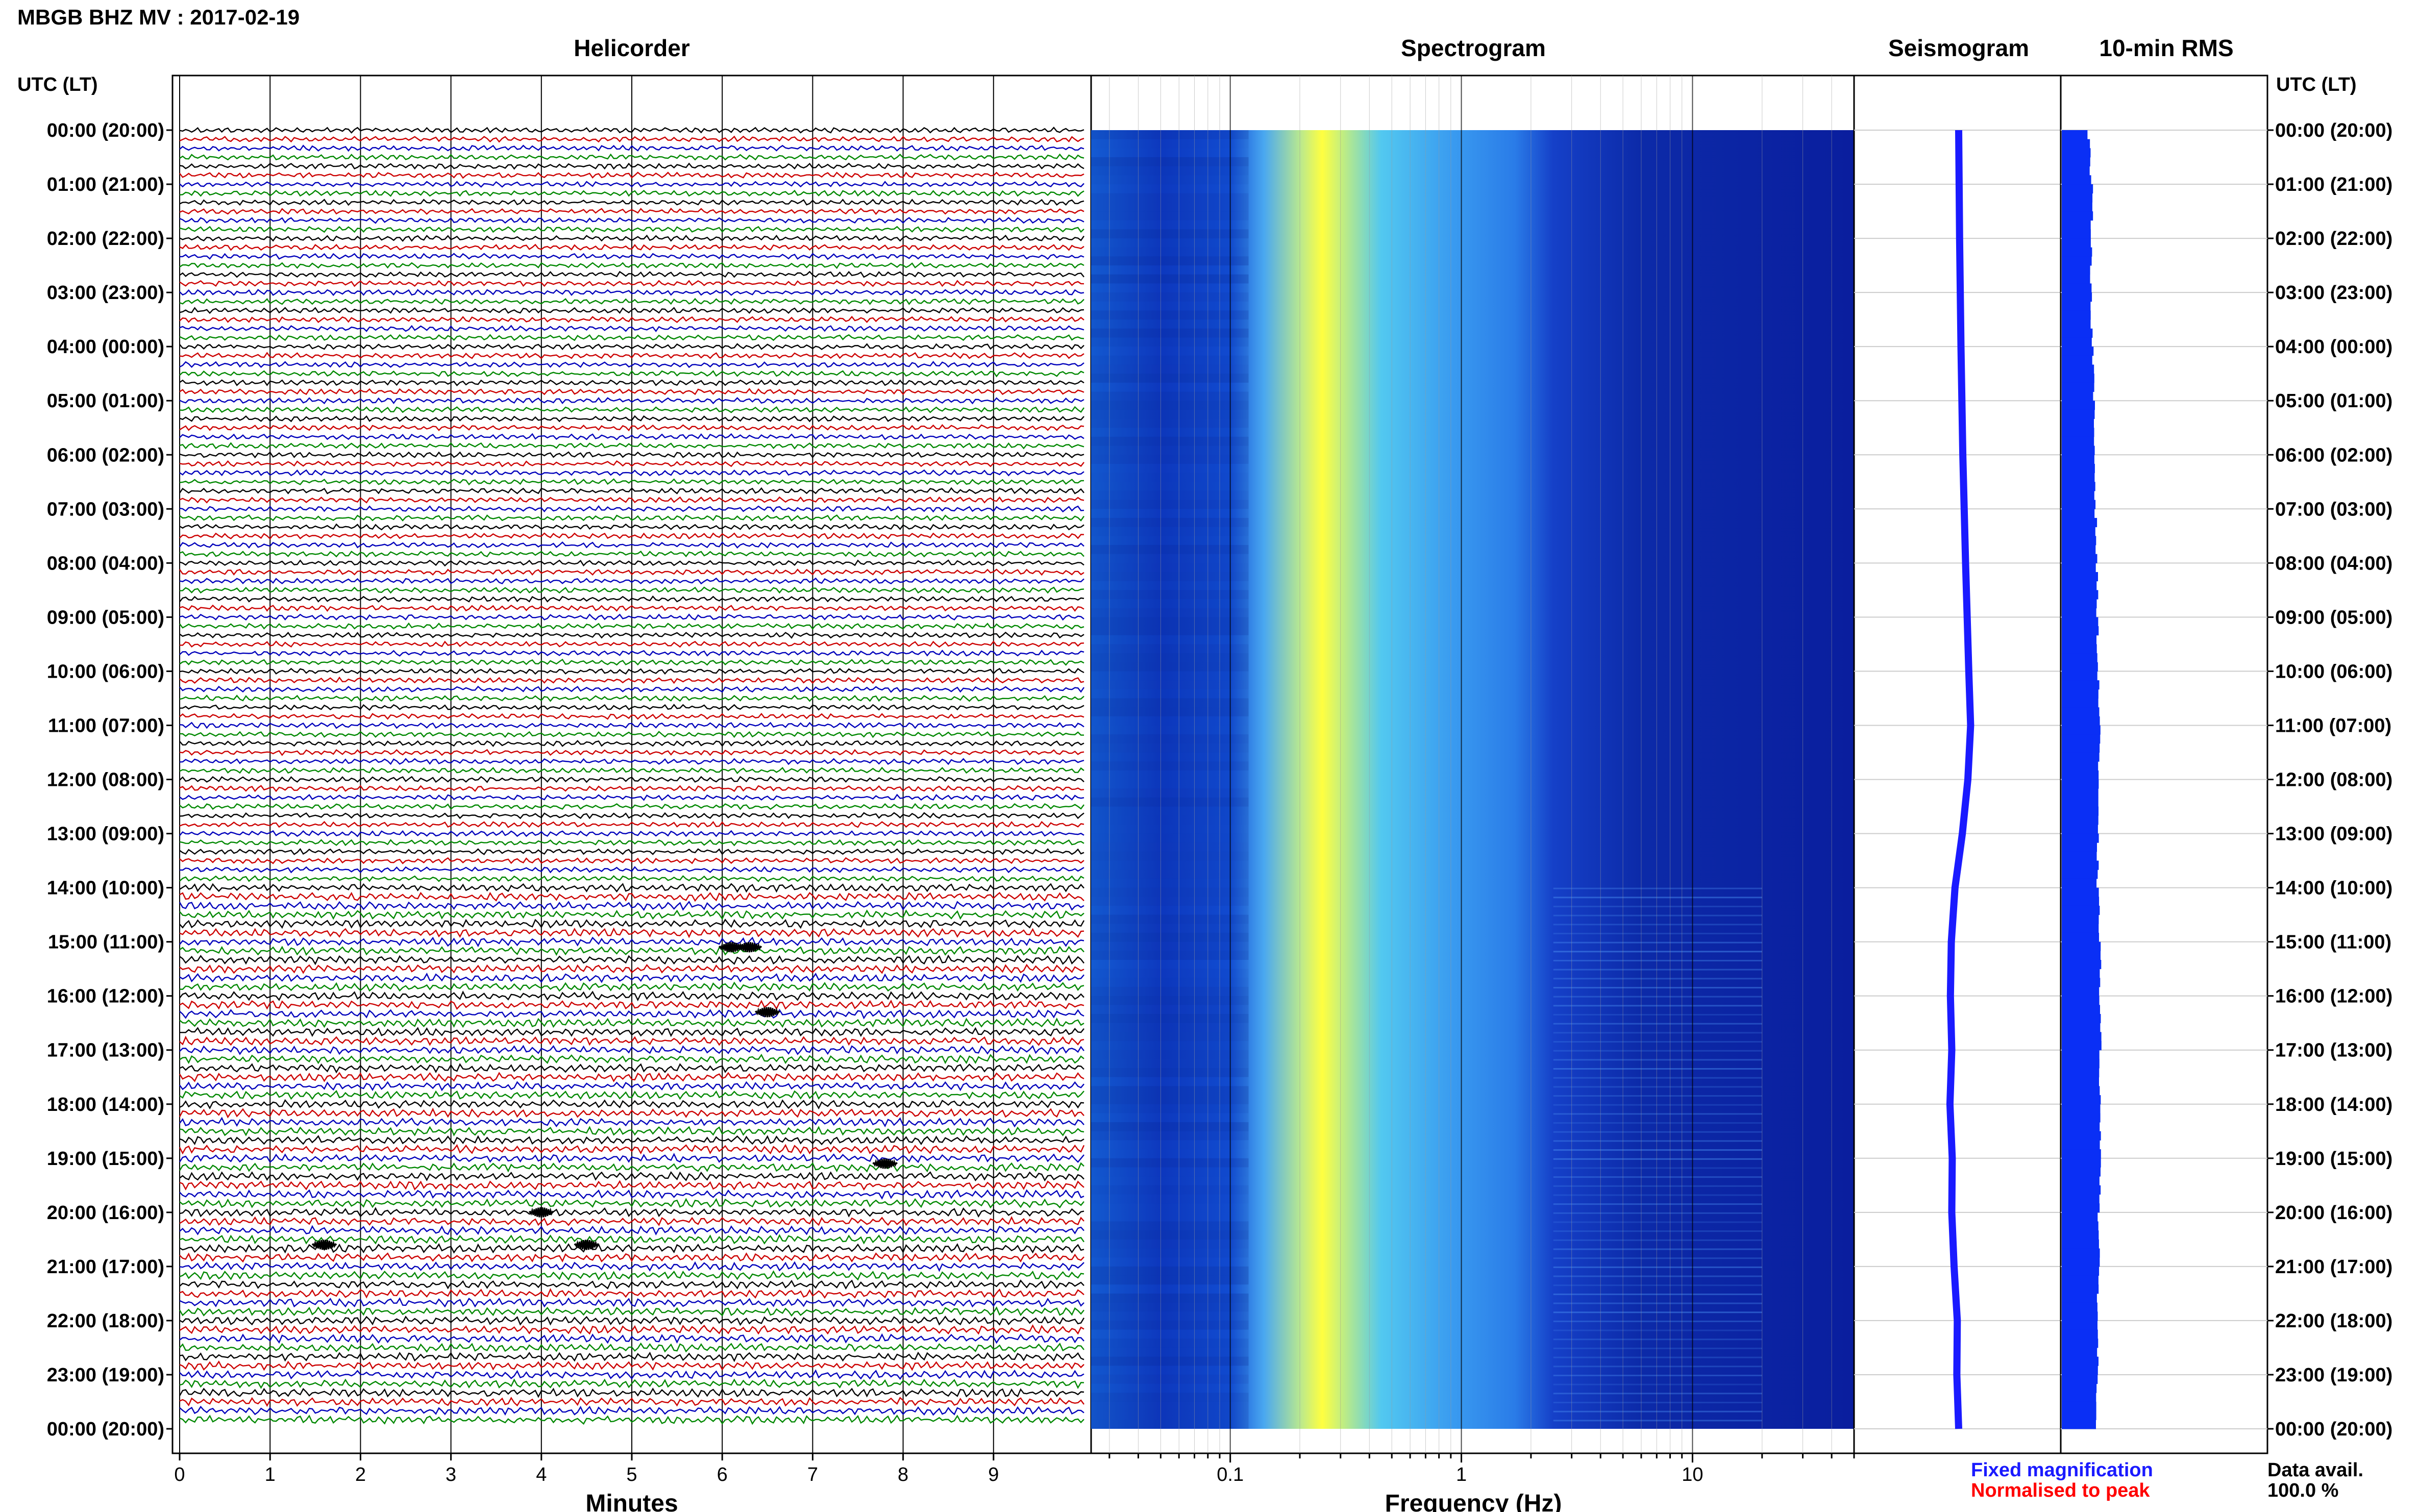 The width and height of the screenshot is (2419, 1512). I want to click on time-label-right: 01:00 (21:00), so click(2333, 184).